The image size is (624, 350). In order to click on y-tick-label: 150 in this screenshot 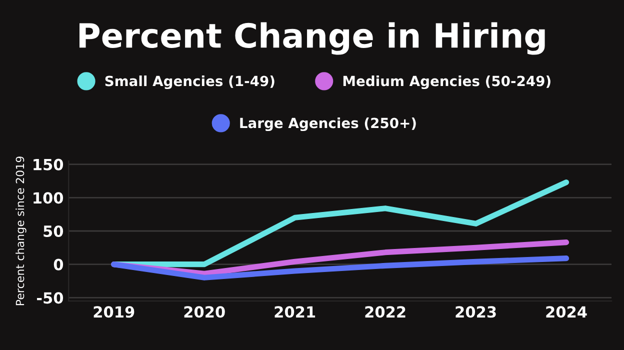, I will do `click(49, 164)`.